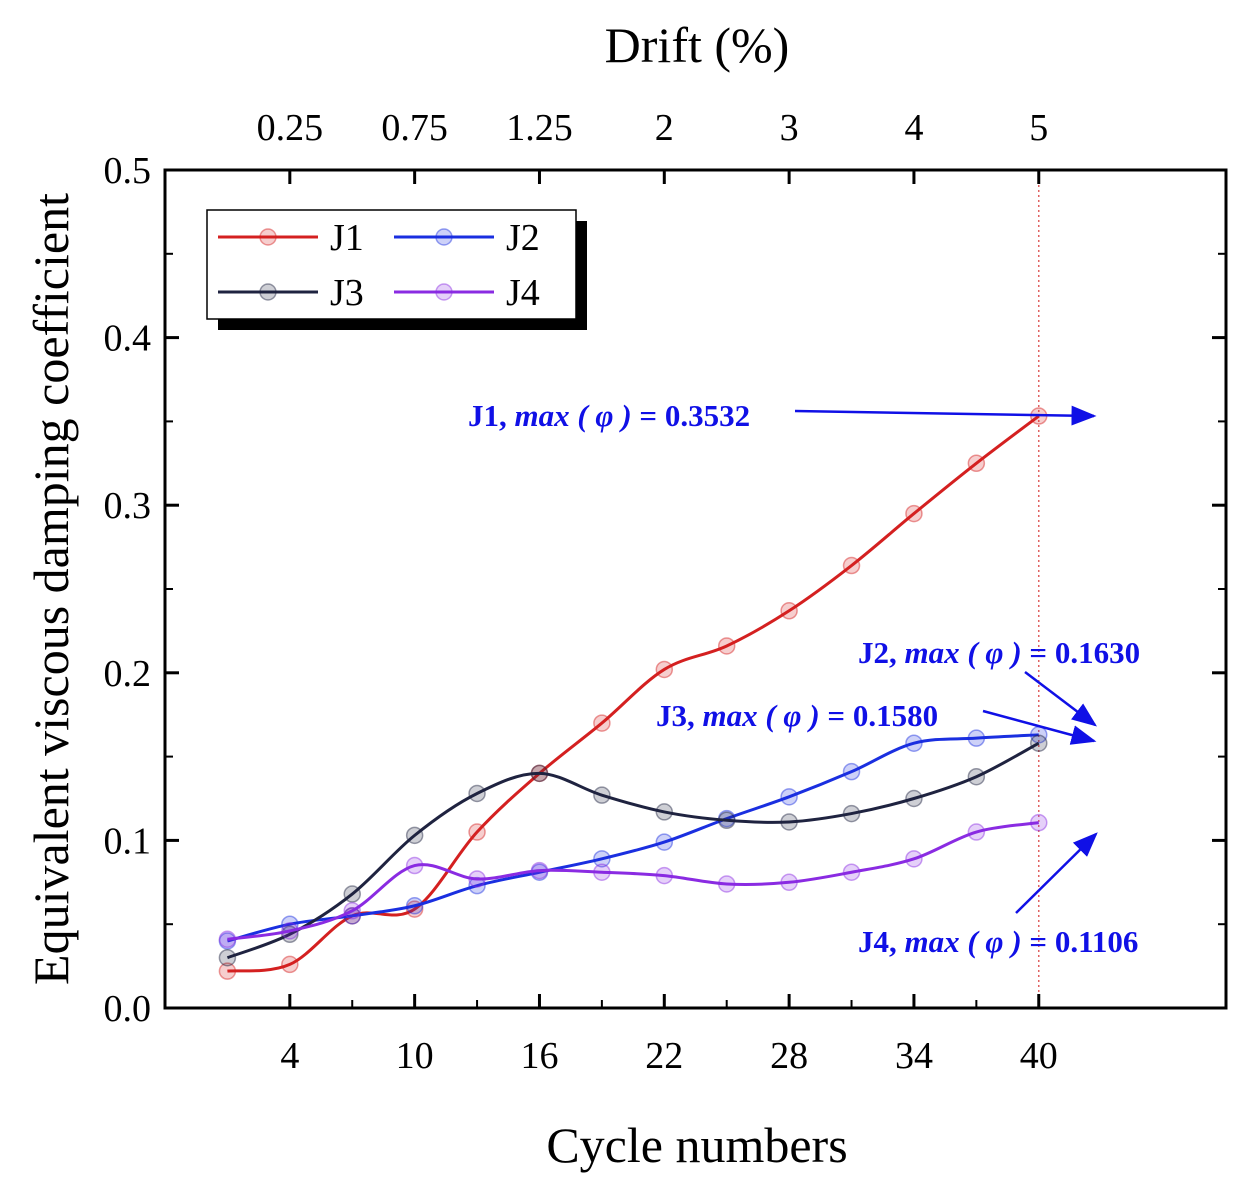 Image resolution: width=1251 pixels, height=1190 pixels. What do you see at coordinates (444, 292) in the screenshot?
I see `legend-marker-j4` at bounding box center [444, 292].